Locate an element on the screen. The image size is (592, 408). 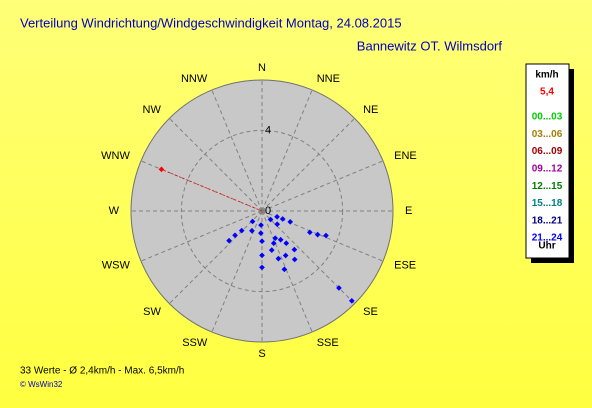
direction-label: NNW is located at coordinates (194, 79).